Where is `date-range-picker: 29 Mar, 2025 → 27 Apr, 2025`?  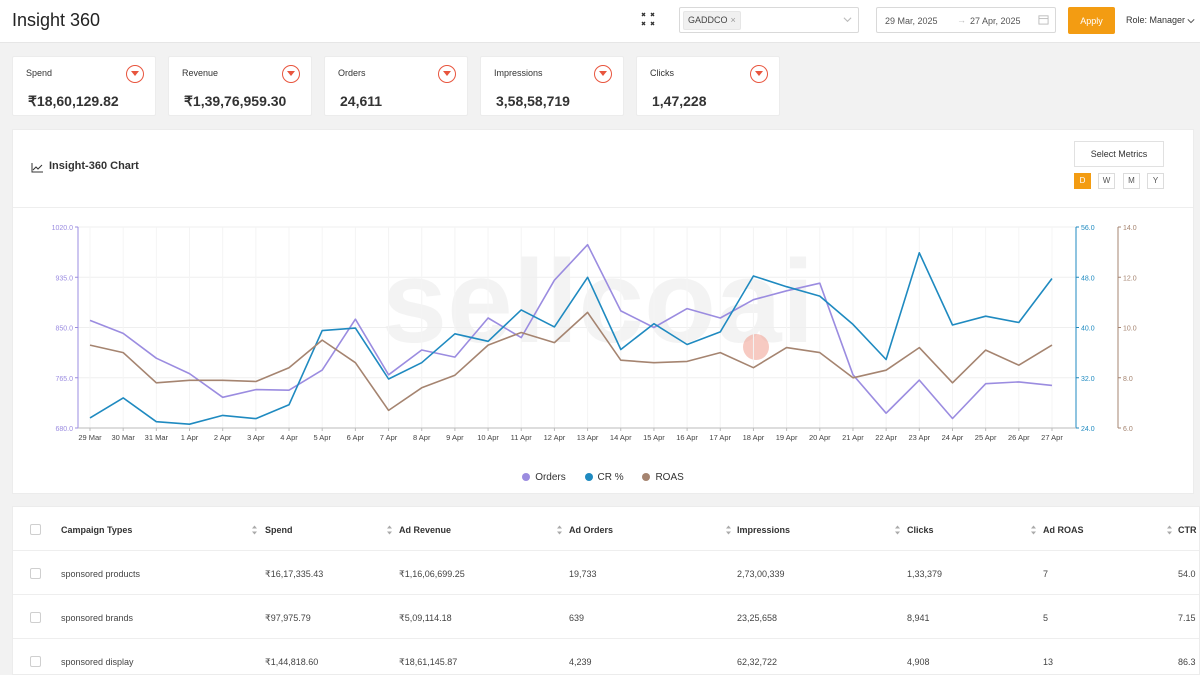
date-range-picker: 29 Mar, 2025 → 27 Apr, 2025 is located at coordinates (966, 20).